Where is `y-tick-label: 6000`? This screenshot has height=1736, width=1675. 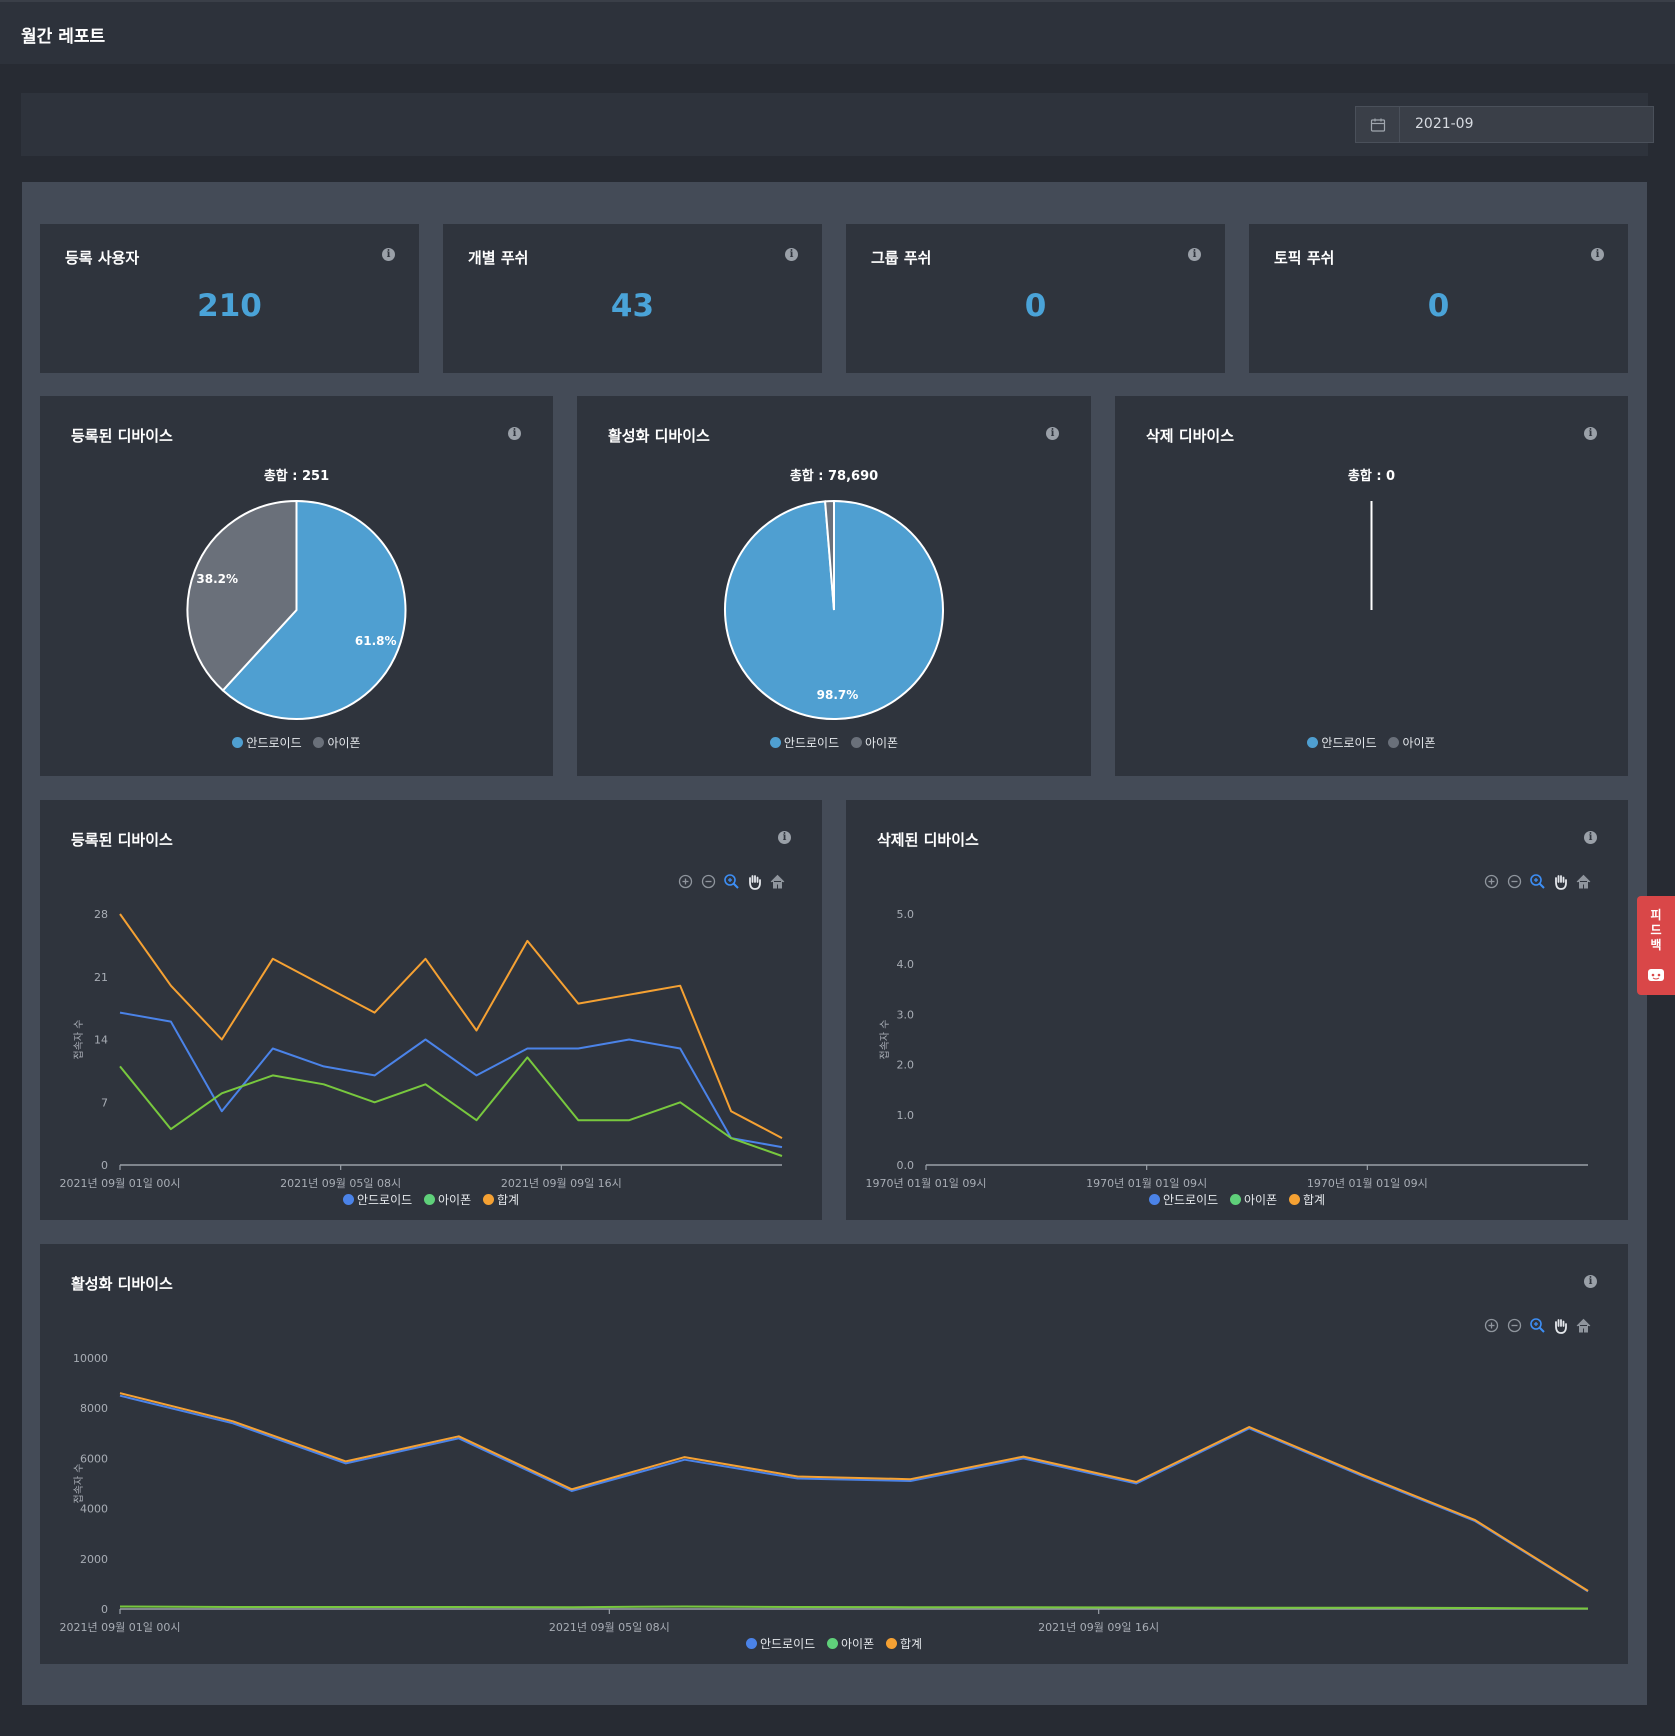
y-tick-label: 6000 is located at coordinates (94, 1458).